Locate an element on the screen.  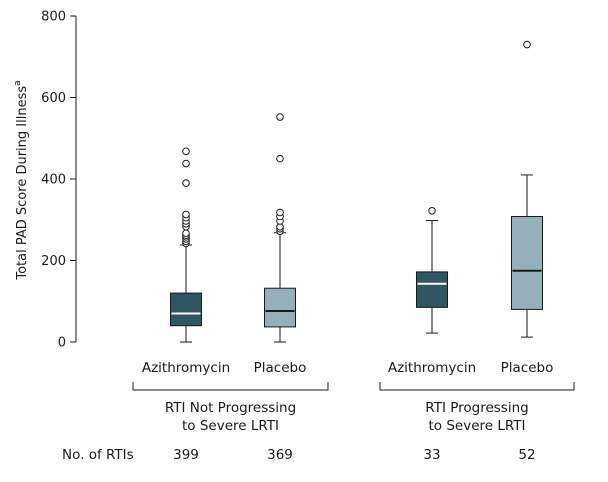
rti-count: 369 is located at coordinates (280, 455).